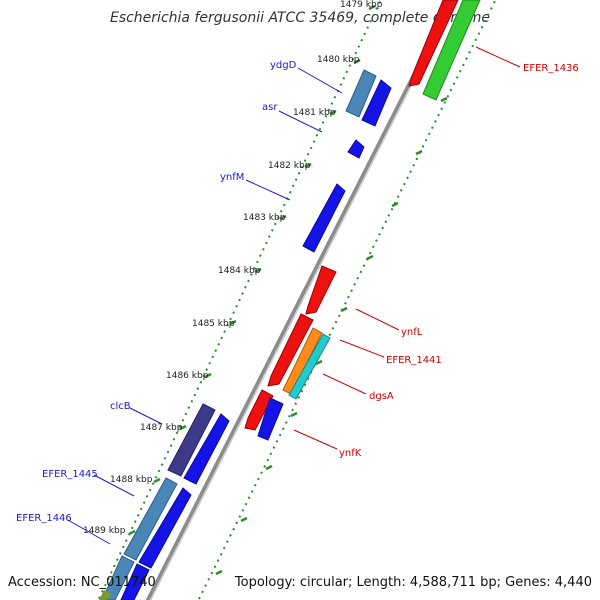 The width and height of the screenshot is (600, 600). What do you see at coordinates (70, 474) in the screenshot?
I see `gene-label-EFER_1445: EFER_1445` at bounding box center [70, 474].